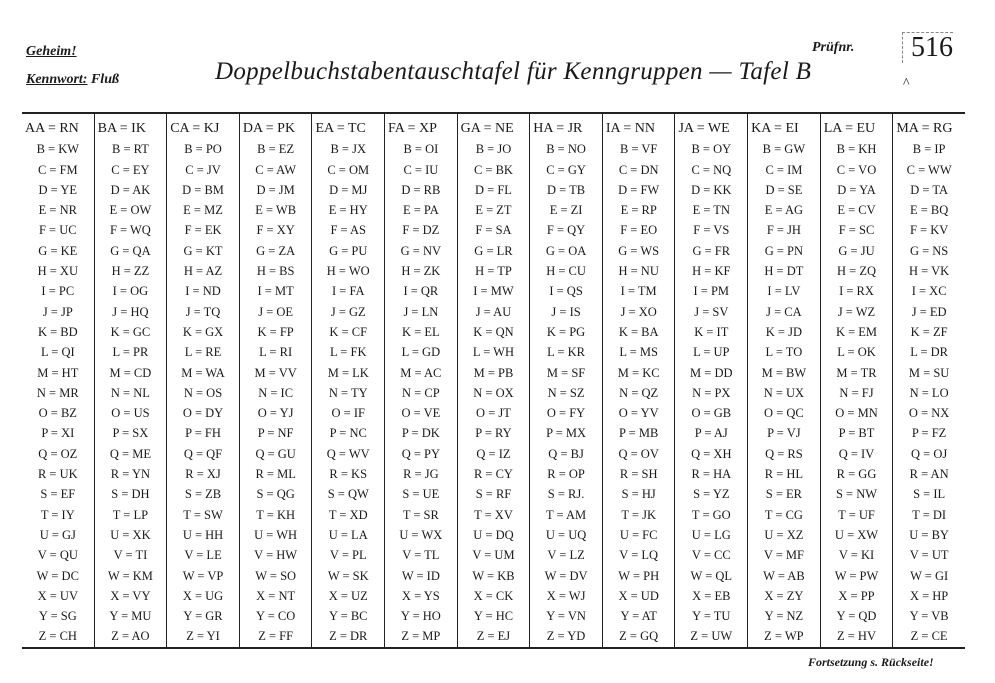 This screenshot has height=683, width=995. I want to click on table-cell: E = WB, so click(276, 210).